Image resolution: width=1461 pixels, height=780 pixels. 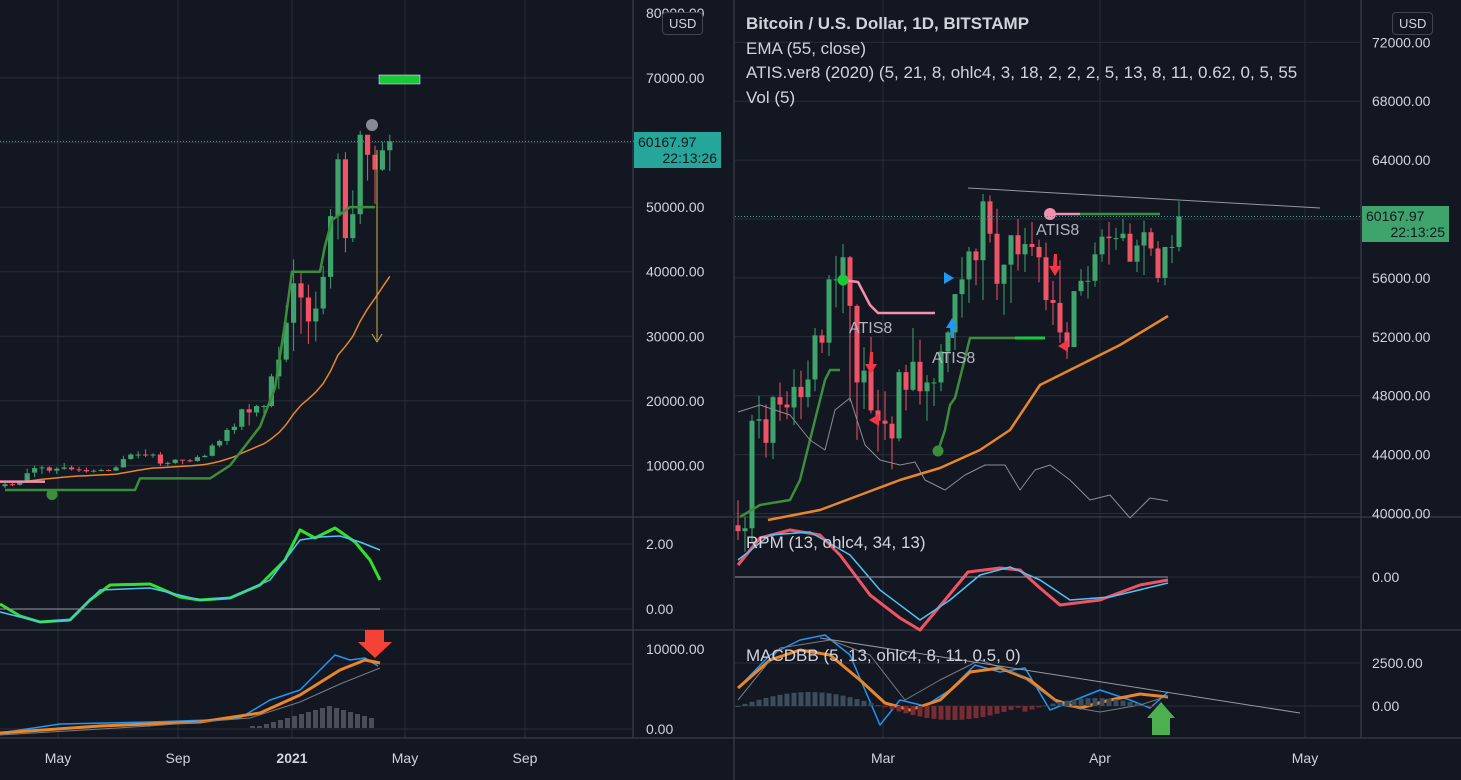 I want to click on left-last-price-tag: 60167.97 22:13:26, so click(x=677, y=150).